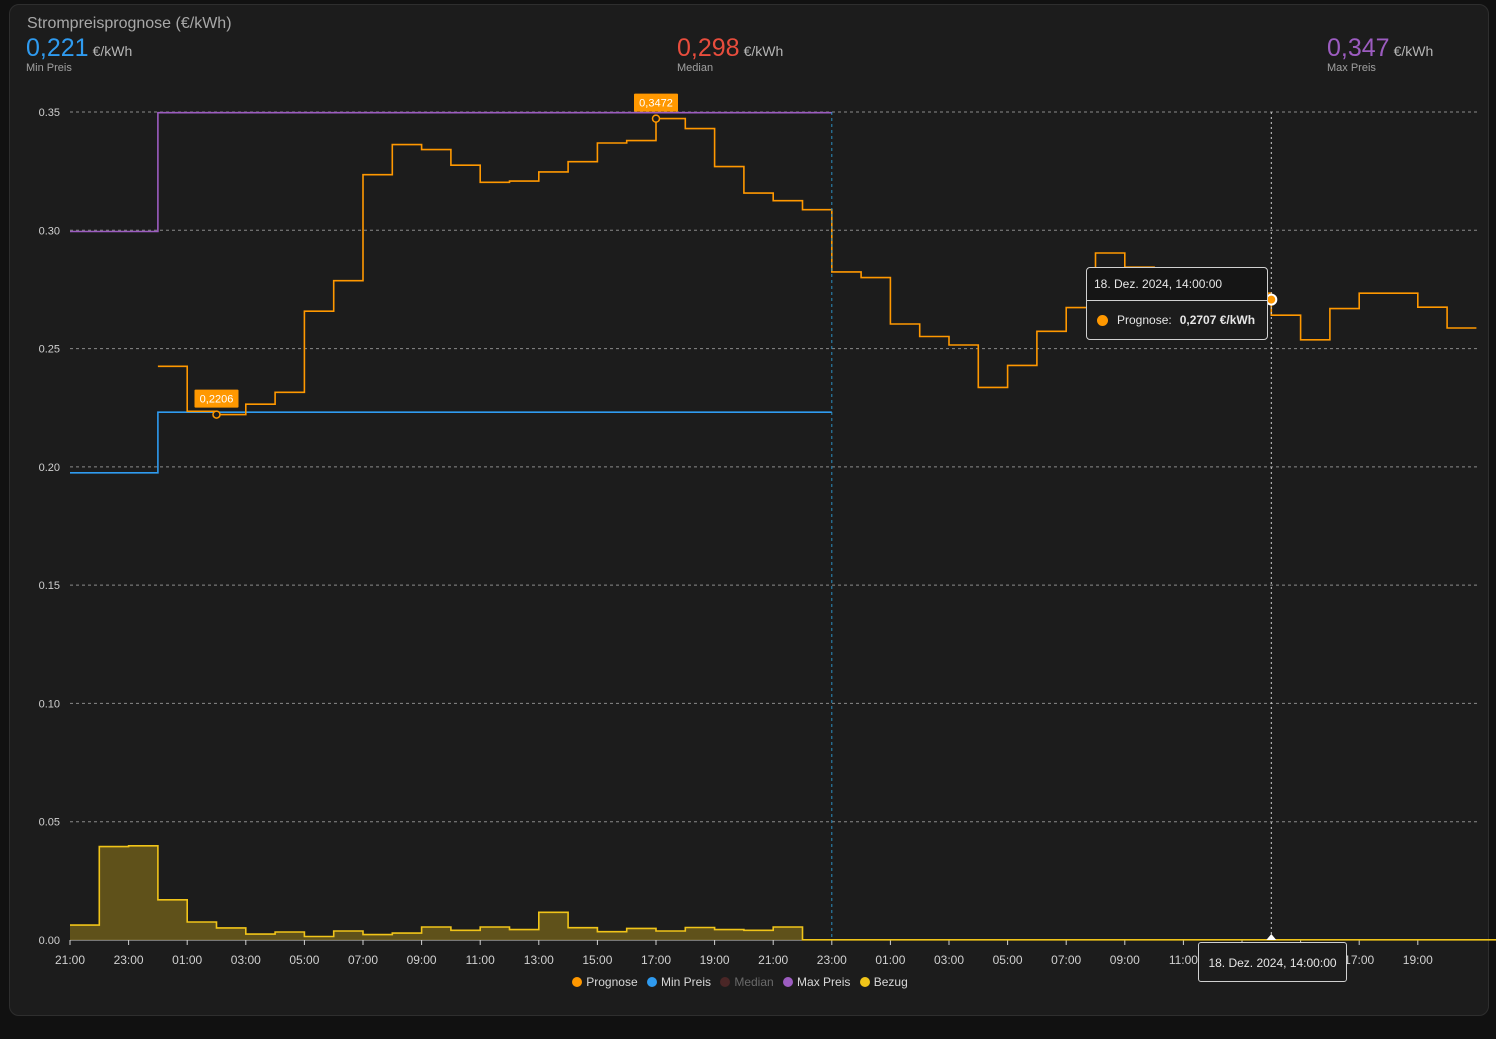 This screenshot has height=1039, width=1496. Describe the element at coordinates (754, 982) in the screenshot. I see `legend-label: Median` at that location.